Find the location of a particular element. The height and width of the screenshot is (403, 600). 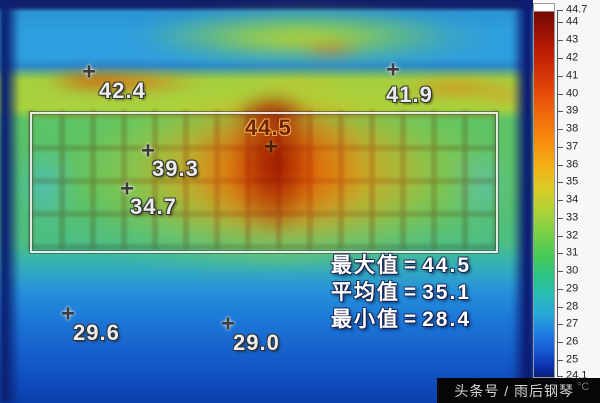

colorbar-axis is located at coordinates (557, 193).